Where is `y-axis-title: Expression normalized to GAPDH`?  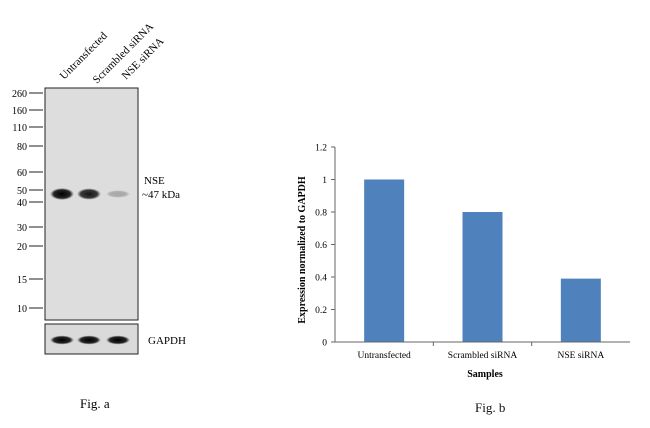 y-axis-title: Expression normalized to GAPDH is located at coordinates (302, 250).